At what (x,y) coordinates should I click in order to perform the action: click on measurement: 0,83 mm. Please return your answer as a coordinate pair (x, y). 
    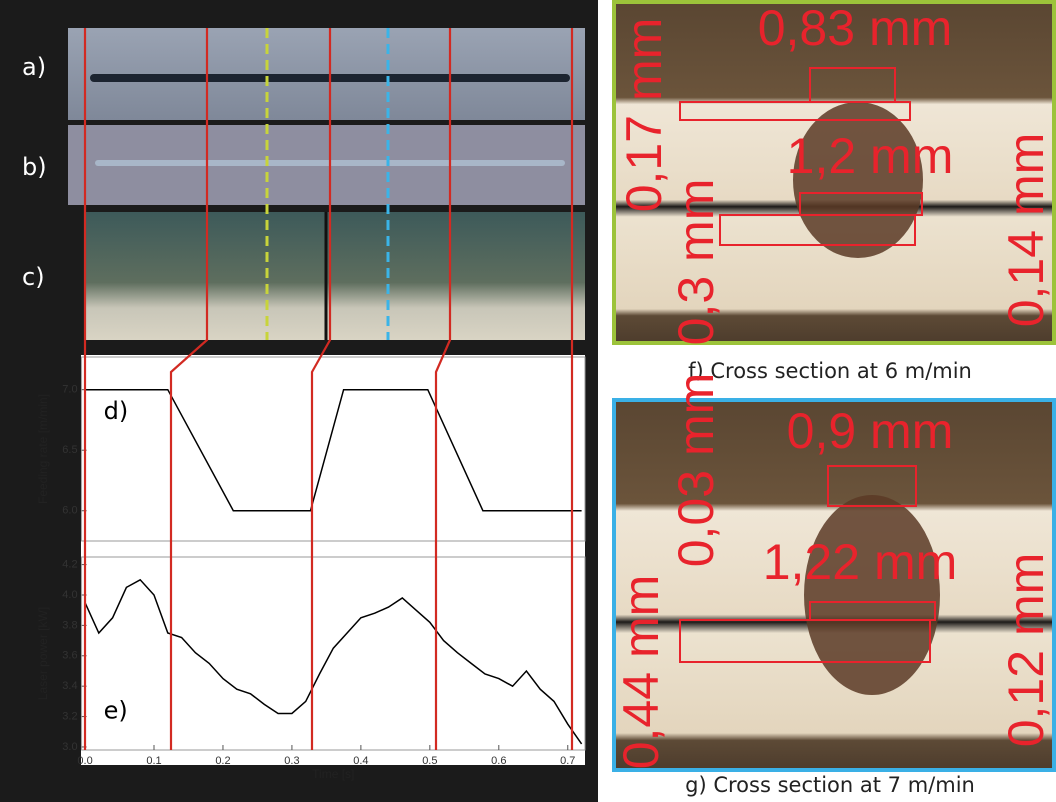
    Looking at the image, I should click on (855, 28).